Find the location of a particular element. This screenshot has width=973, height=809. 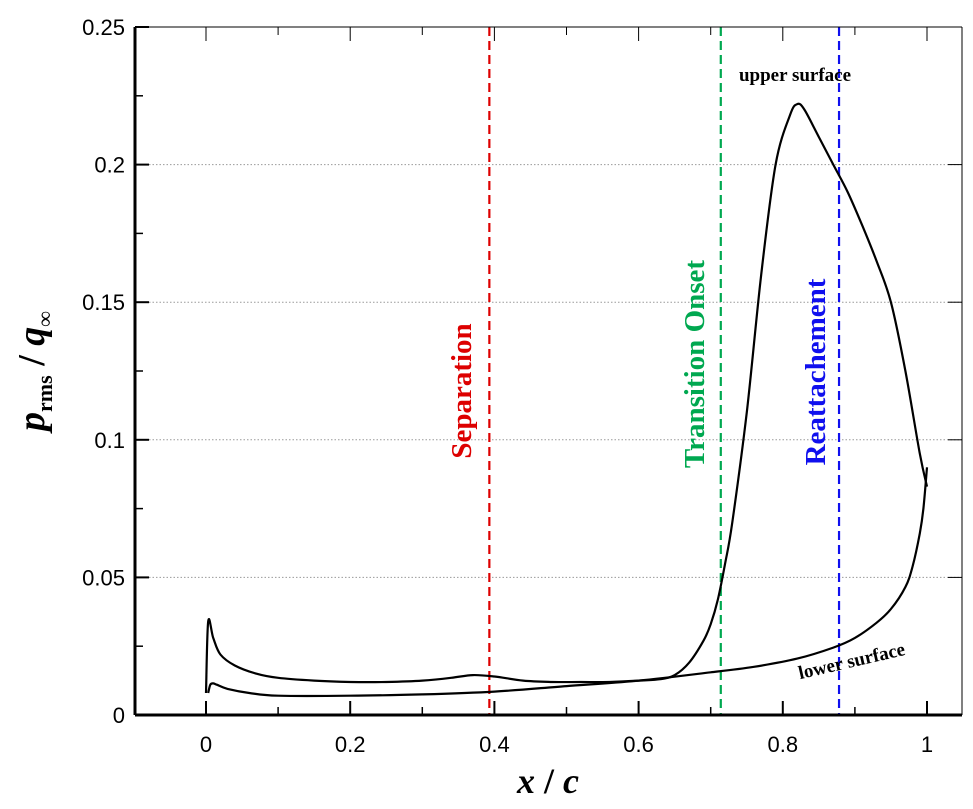

x-tick-label-1: 0.2 is located at coordinates (350, 744).